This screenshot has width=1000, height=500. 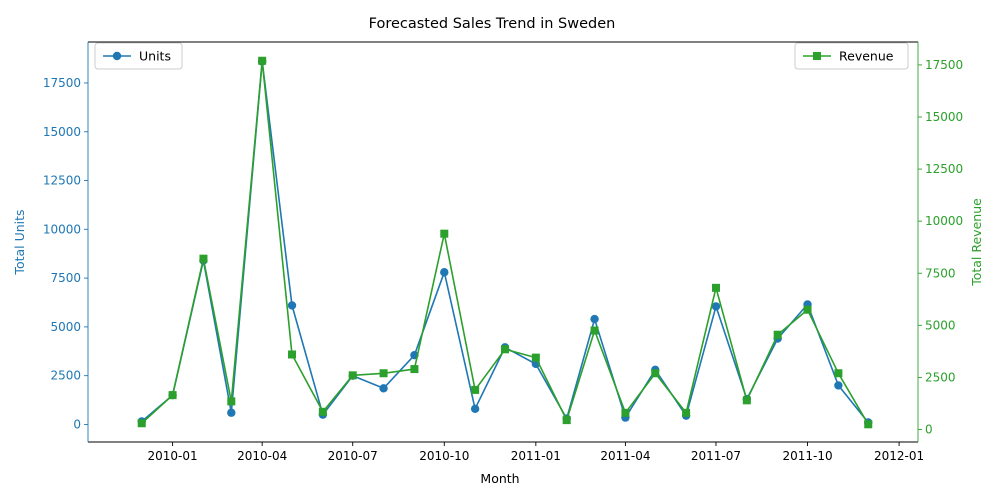 I want to click on x-tick-label: 2011-01, so click(x=536, y=456).